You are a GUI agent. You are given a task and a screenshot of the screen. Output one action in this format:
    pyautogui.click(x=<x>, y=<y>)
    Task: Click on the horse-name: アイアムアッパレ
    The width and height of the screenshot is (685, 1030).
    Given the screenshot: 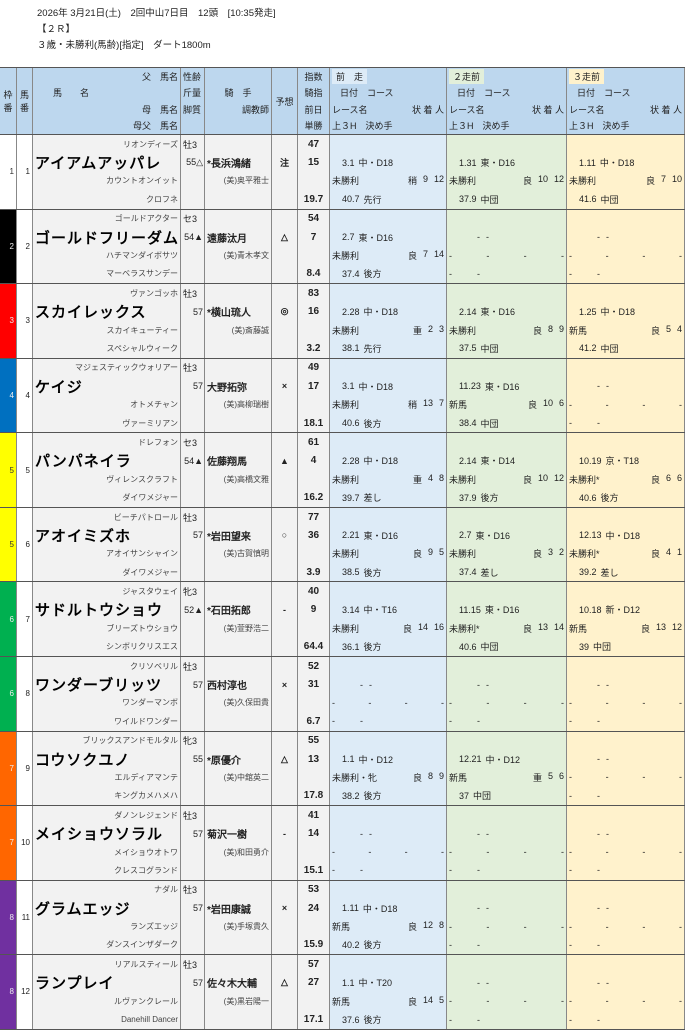 What is the action you would take?
    pyautogui.click(x=107, y=162)
    